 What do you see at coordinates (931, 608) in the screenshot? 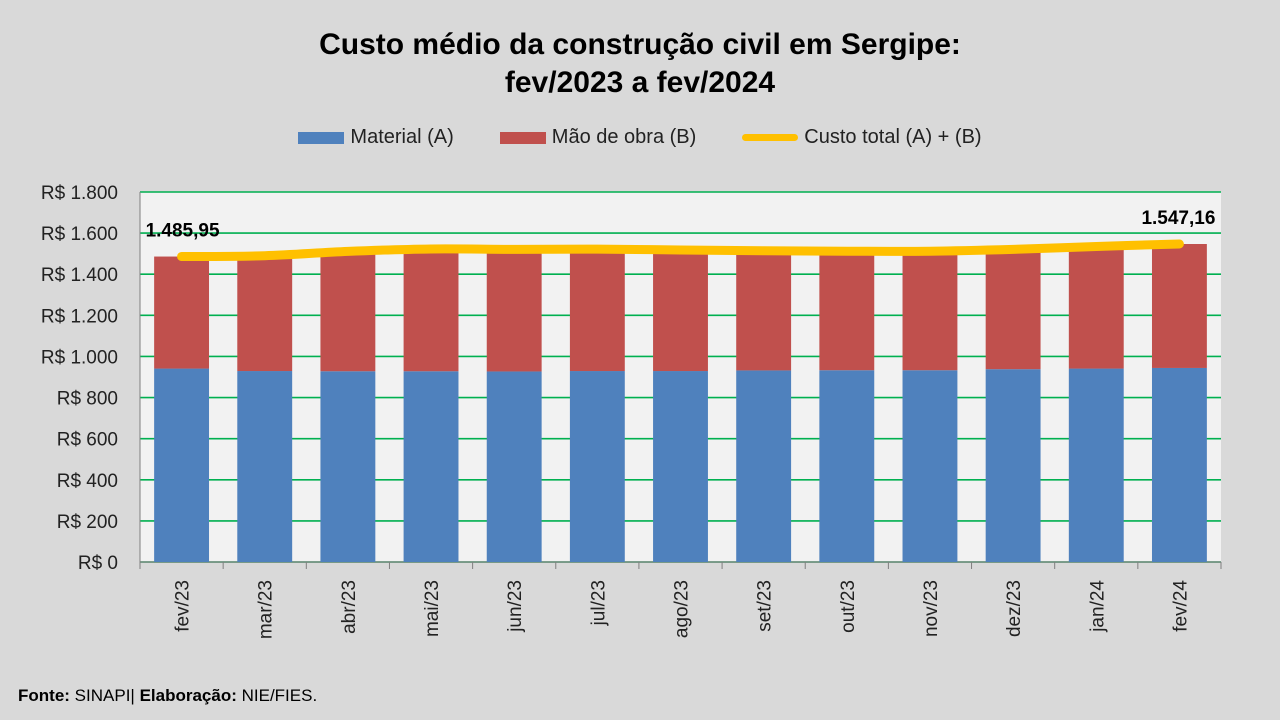
I see `x-tick-label: nov/23` at bounding box center [931, 608].